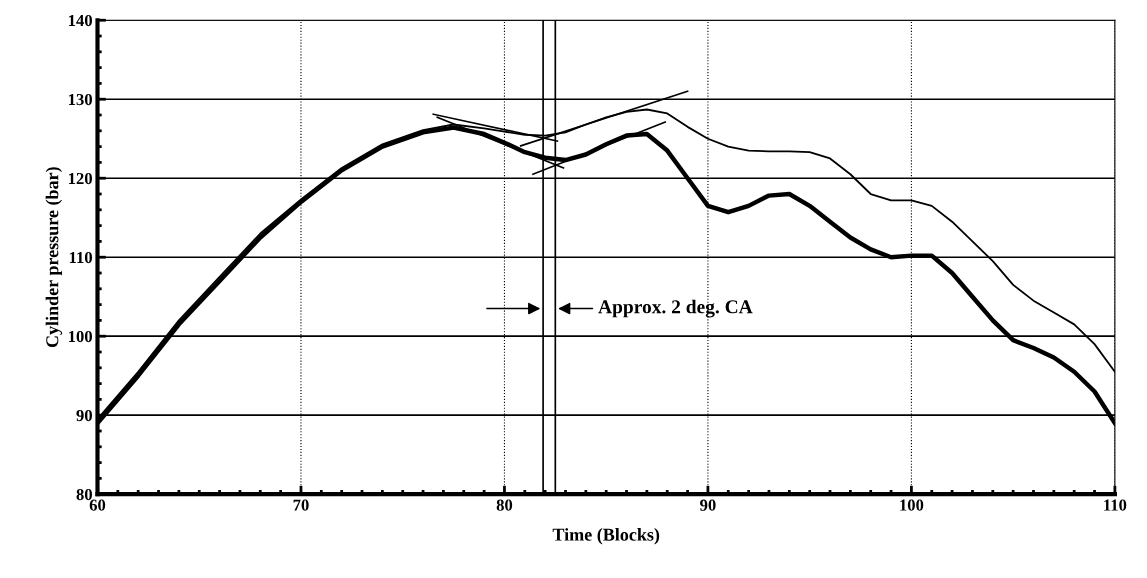 The image size is (1147, 578). I want to click on x-tick-label: 60, so click(97, 505).